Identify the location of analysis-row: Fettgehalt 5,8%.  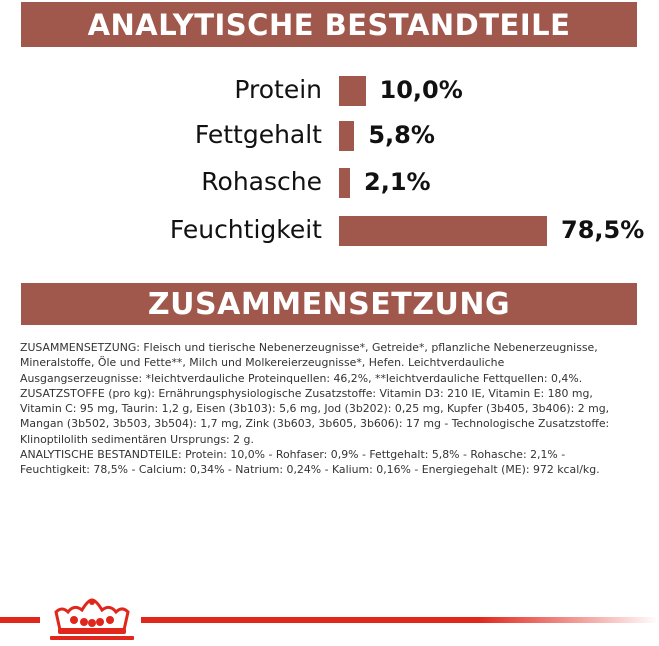
(329, 135).